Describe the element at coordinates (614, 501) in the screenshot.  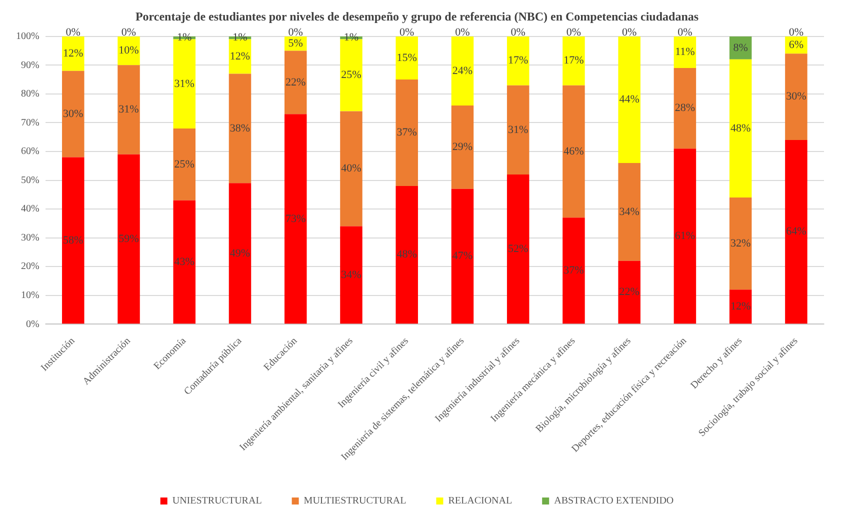
I see `legend-label: ABSTRACTO EXTENDIDO` at that location.